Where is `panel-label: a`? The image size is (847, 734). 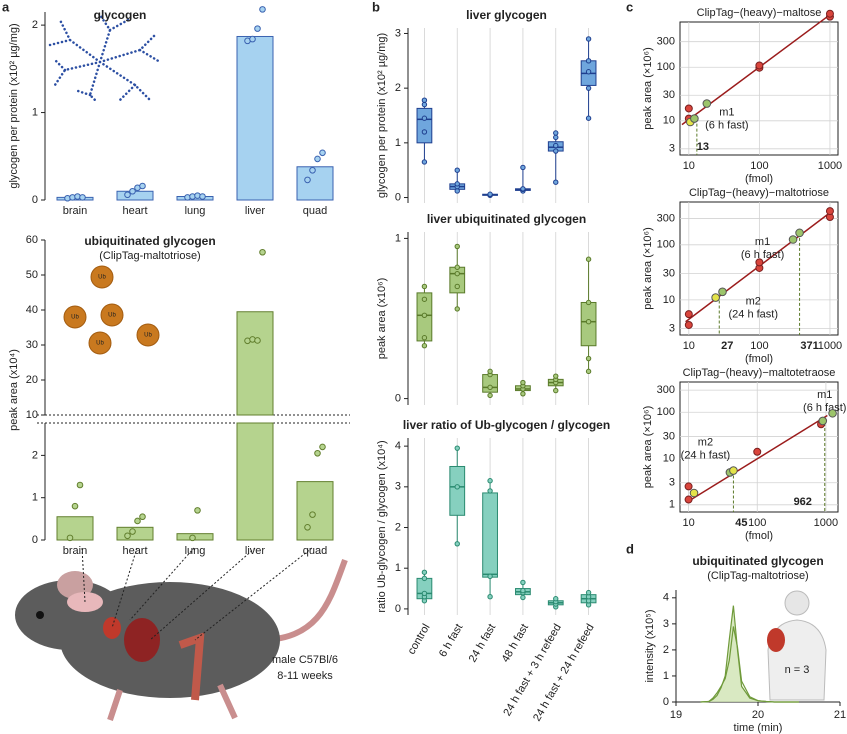 panel-label: a is located at coordinates (6, 7).